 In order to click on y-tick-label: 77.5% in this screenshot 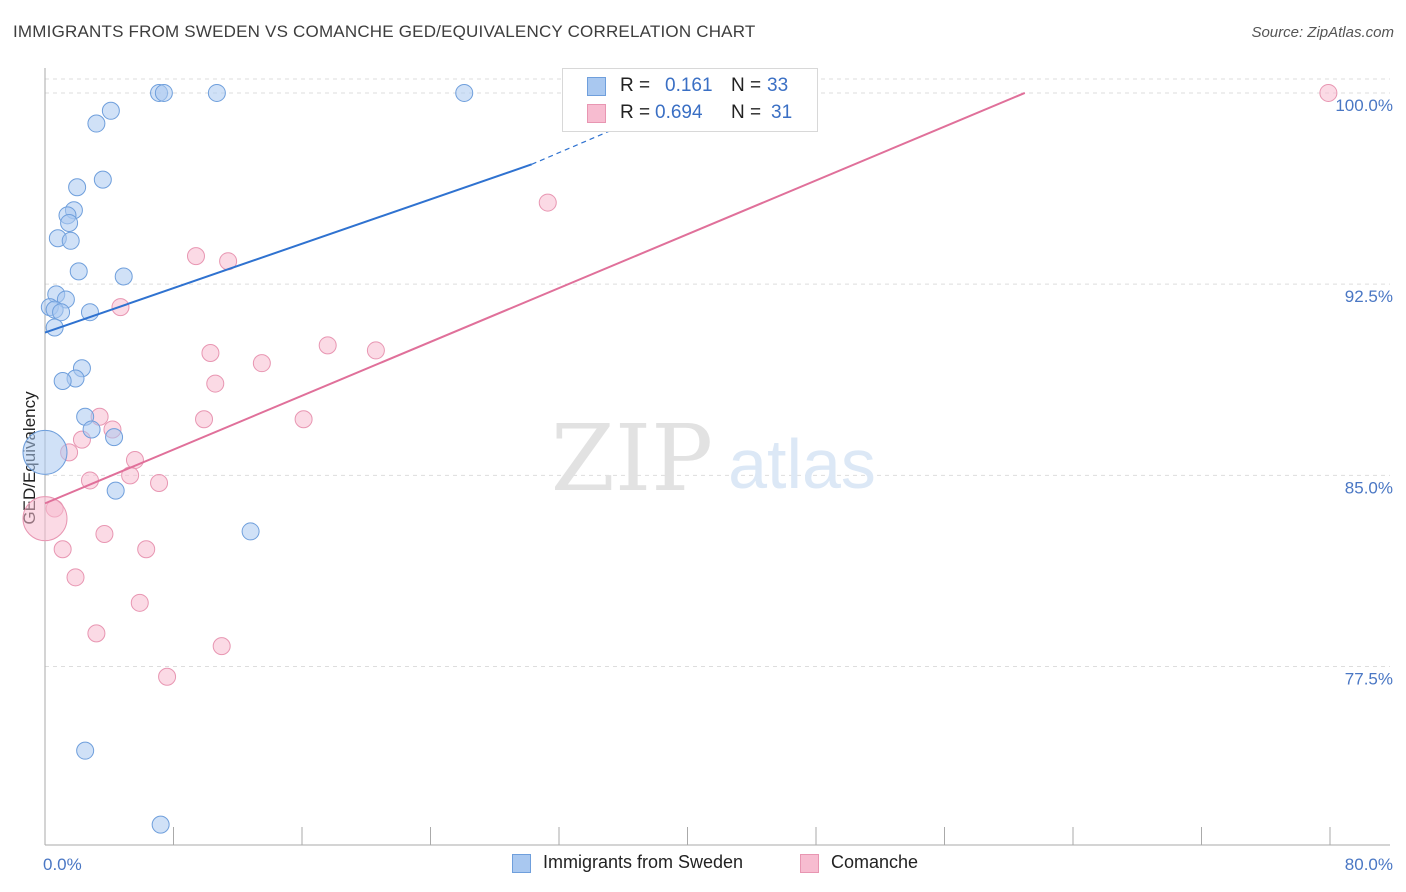, I will do `click(1369, 679)`.